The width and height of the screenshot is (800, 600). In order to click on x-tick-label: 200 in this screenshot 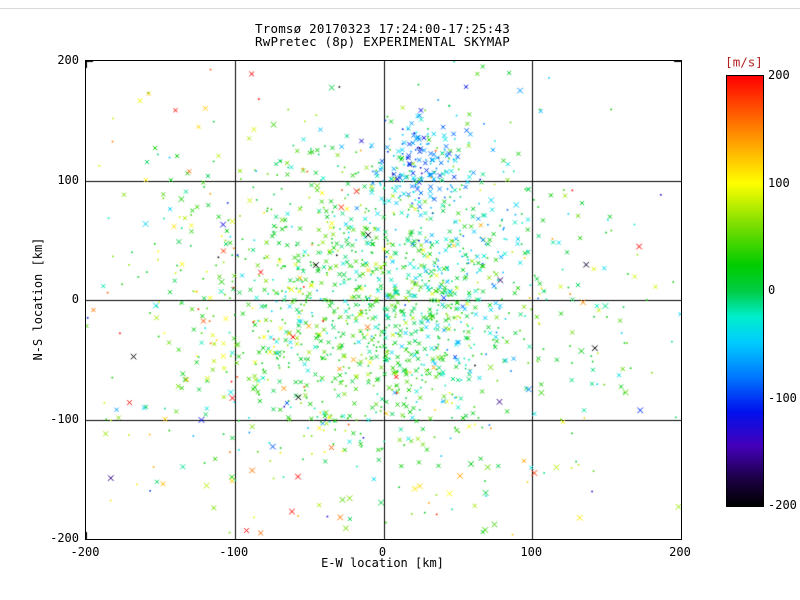, I will do `click(680, 552)`.